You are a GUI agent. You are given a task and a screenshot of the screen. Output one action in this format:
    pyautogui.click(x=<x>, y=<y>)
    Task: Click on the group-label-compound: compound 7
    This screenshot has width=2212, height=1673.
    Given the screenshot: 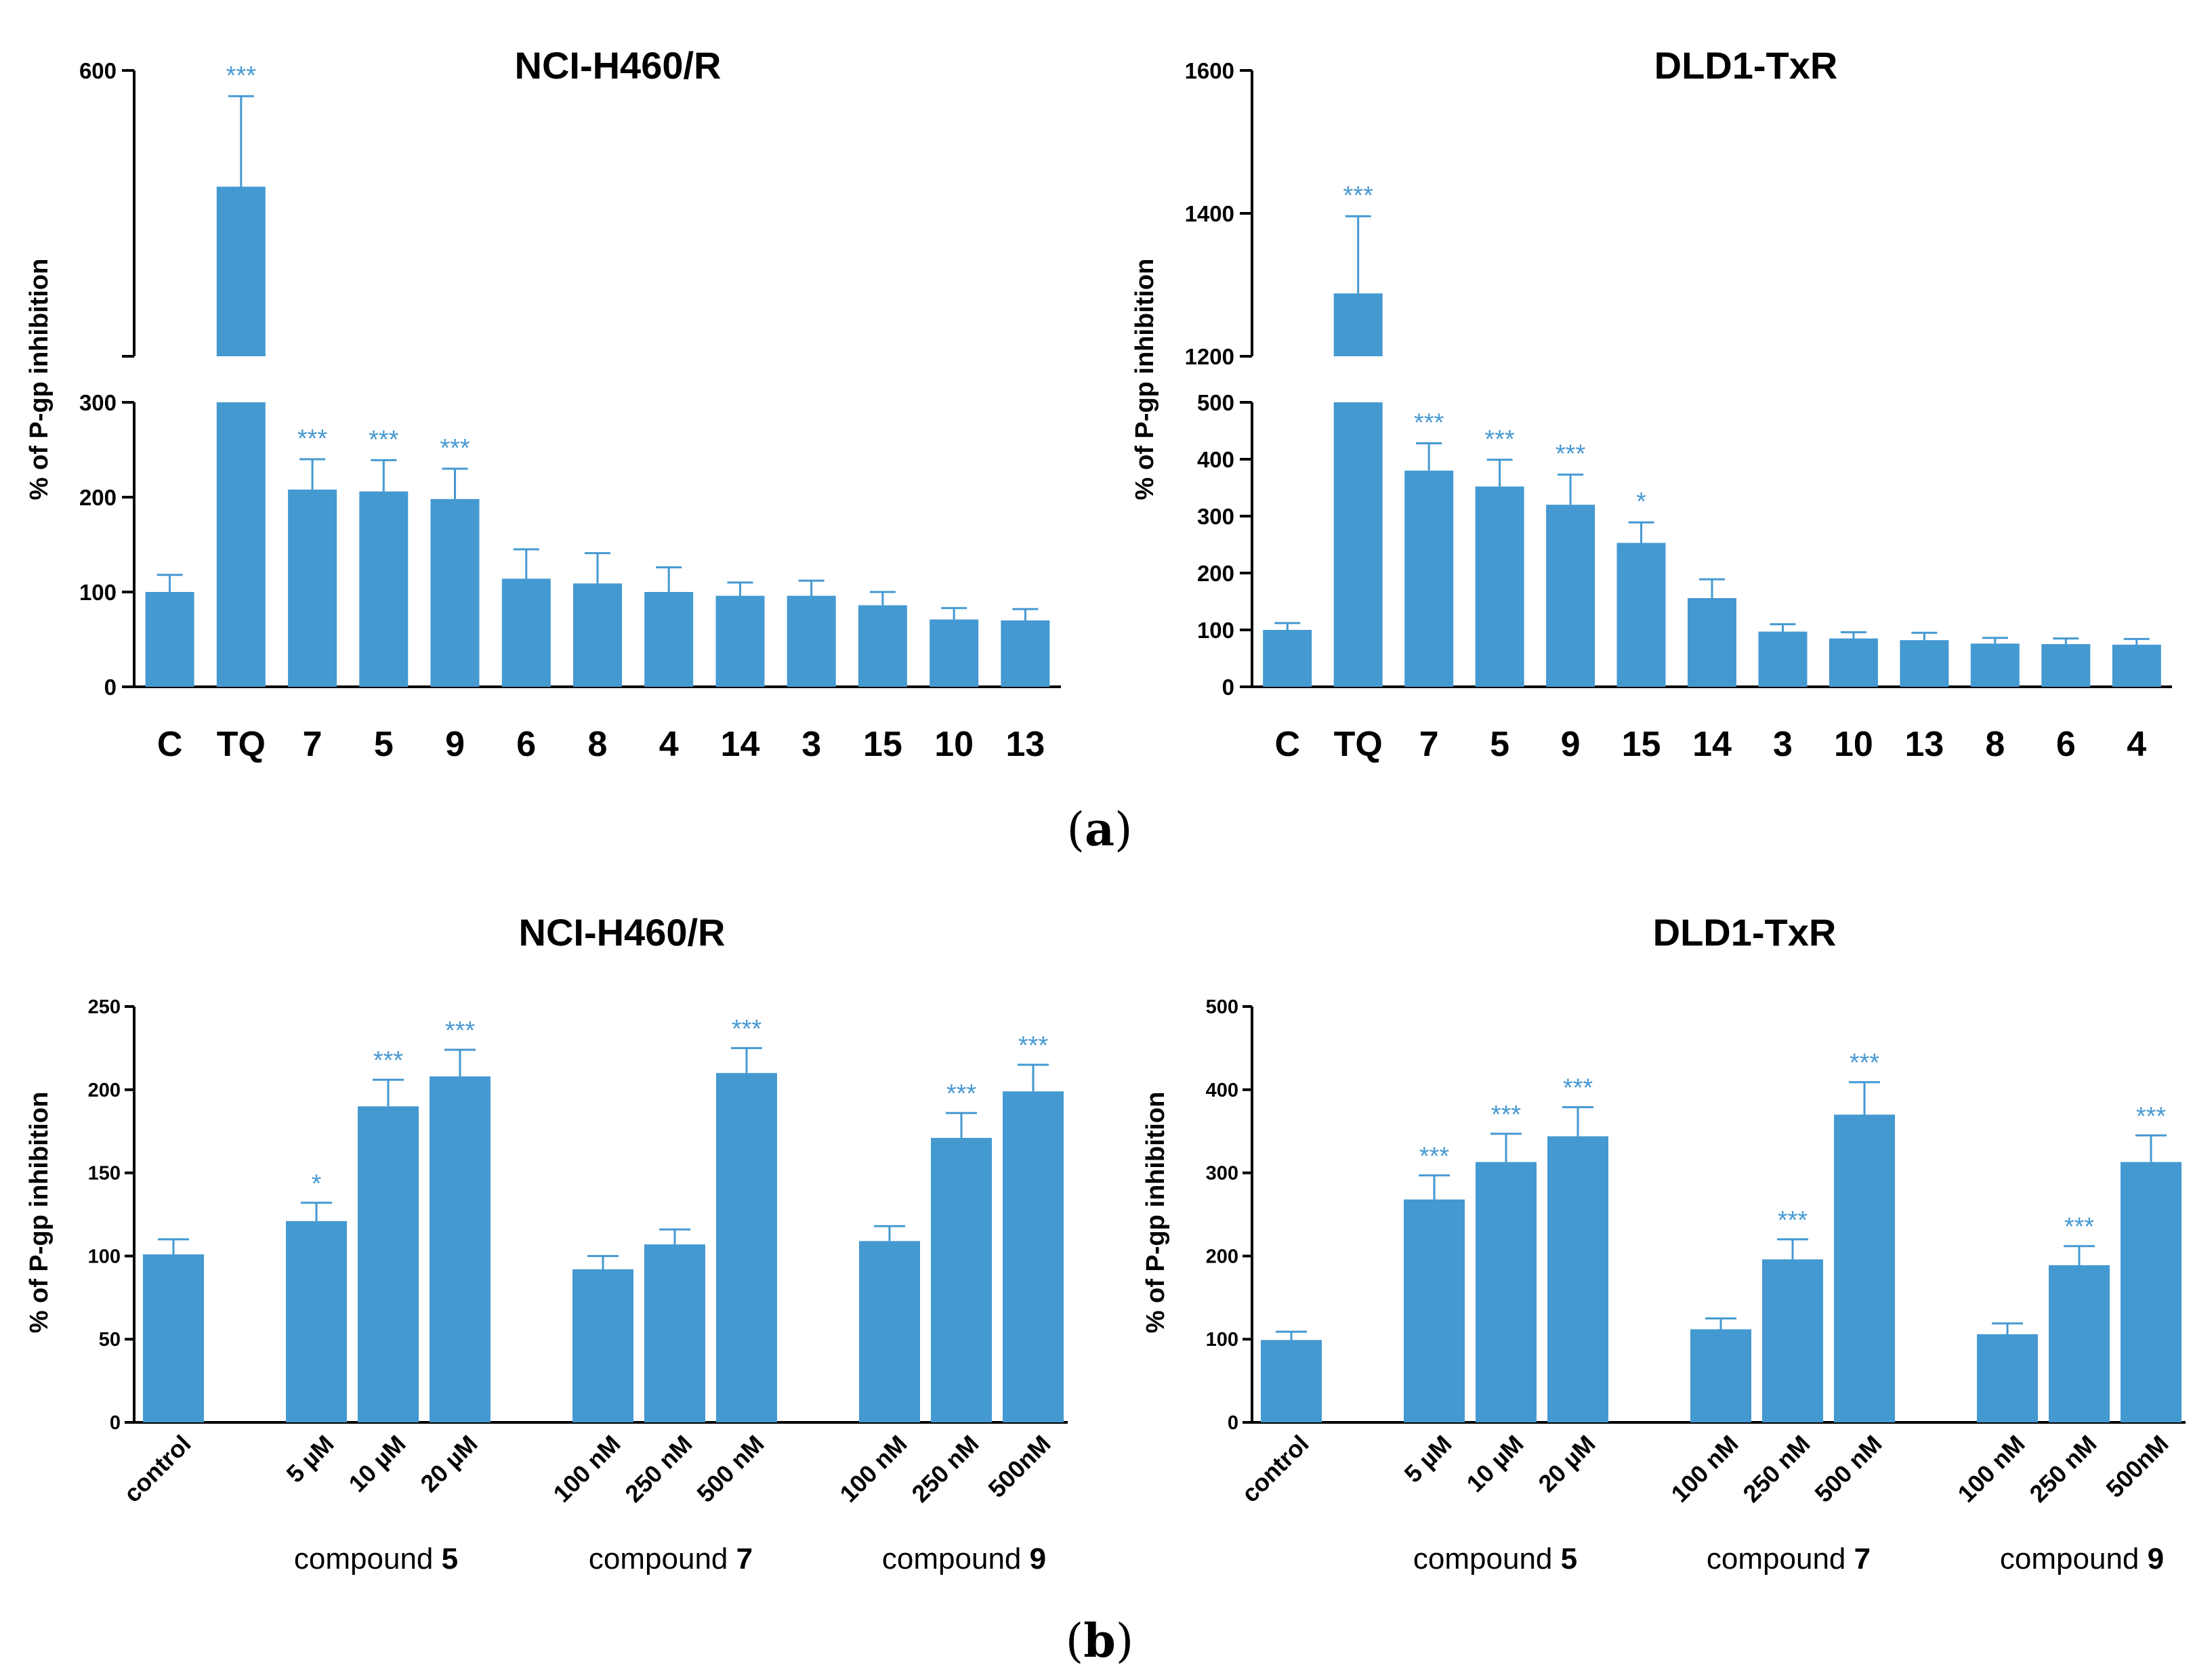 What is the action you would take?
    pyautogui.click(x=1789, y=1558)
    